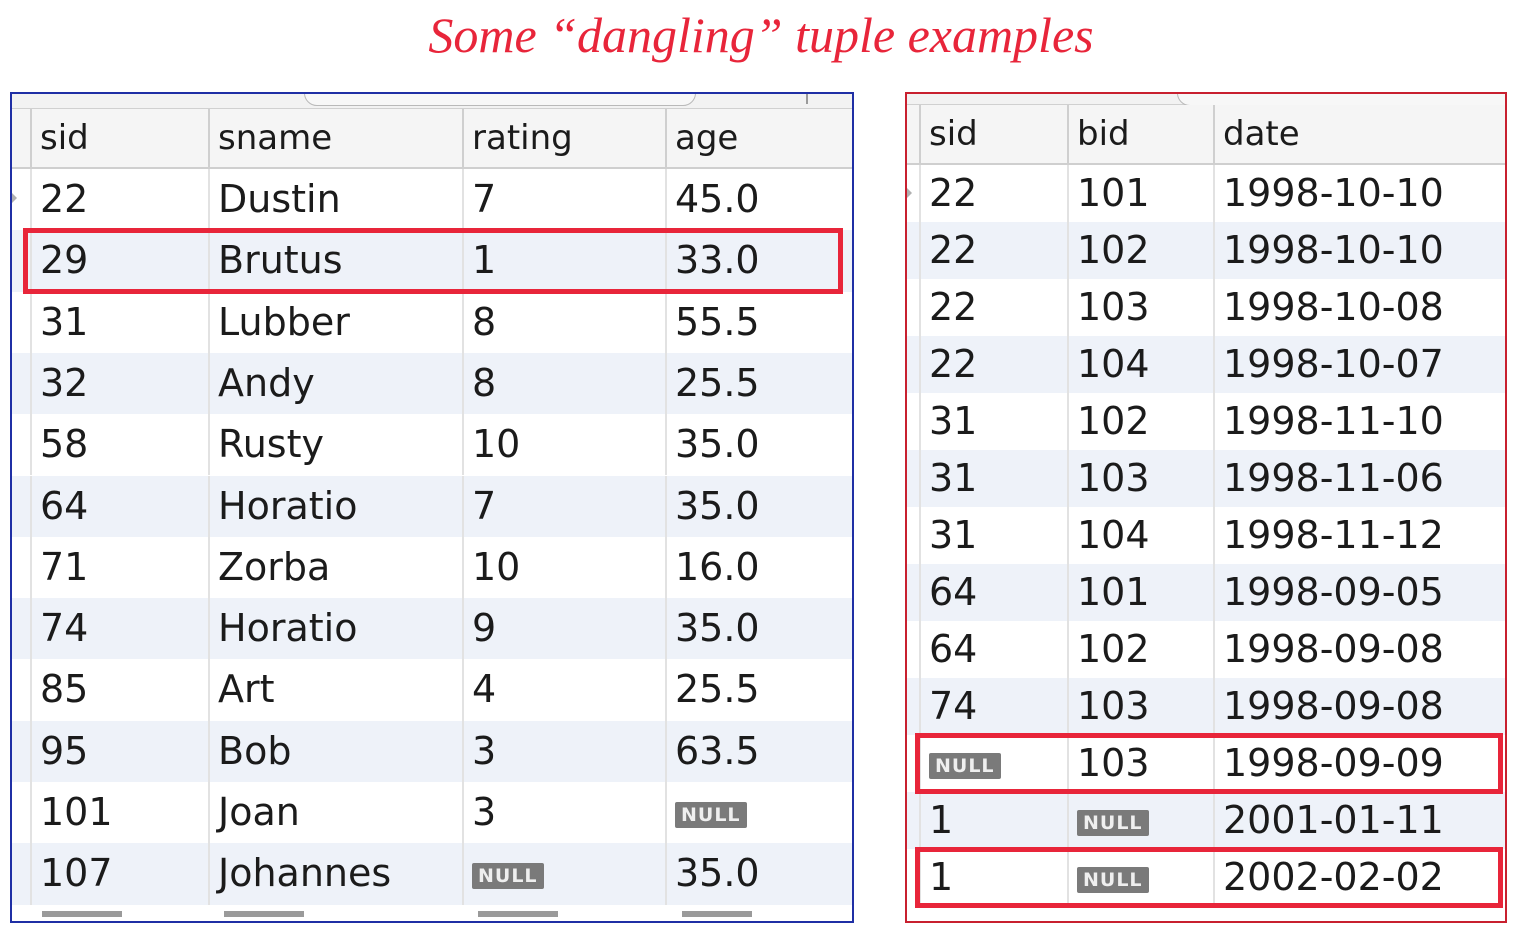 This screenshot has width=1522, height=946. What do you see at coordinates (120, 874) in the screenshot?
I see `cell-sid: 107` at bounding box center [120, 874].